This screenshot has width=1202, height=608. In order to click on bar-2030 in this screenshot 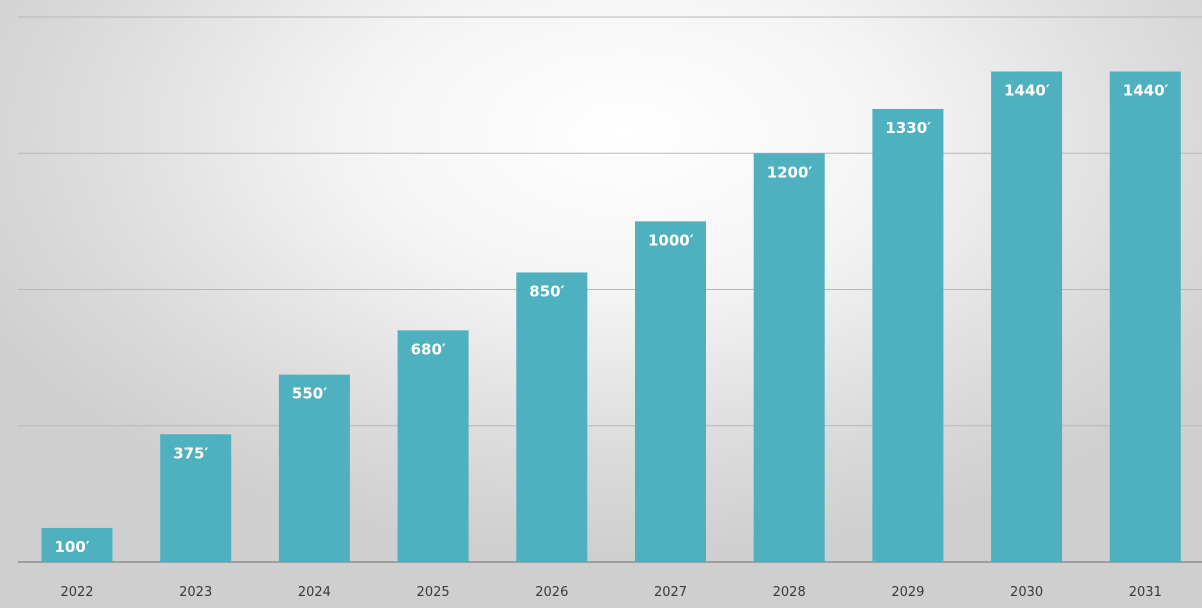, I will do `click(1027, 316)`.